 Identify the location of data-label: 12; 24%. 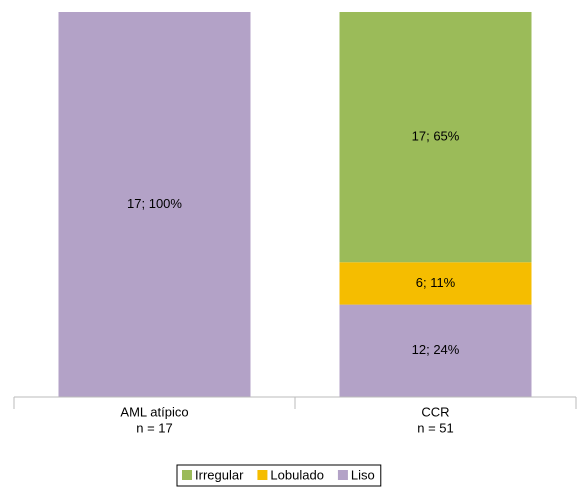
(436, 349).